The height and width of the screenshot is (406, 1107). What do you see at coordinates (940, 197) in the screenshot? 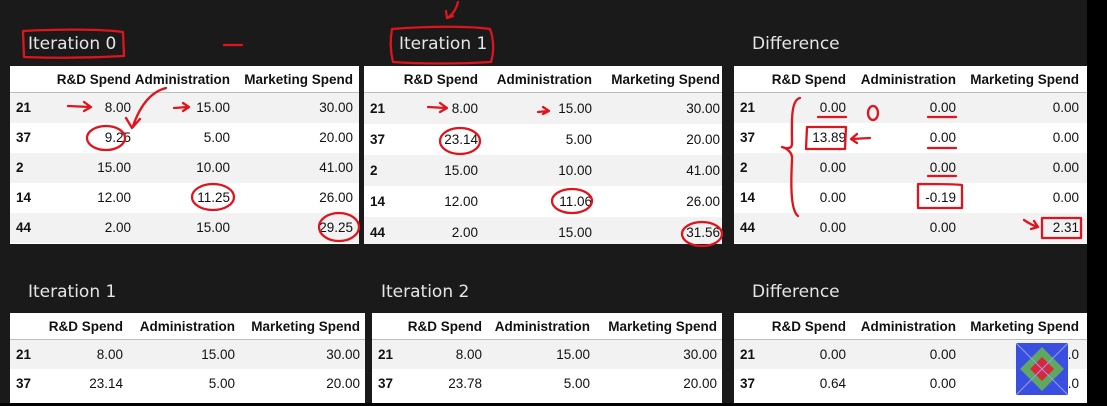
I see `table-cell: -0.19` at bounding box center [940, 197].